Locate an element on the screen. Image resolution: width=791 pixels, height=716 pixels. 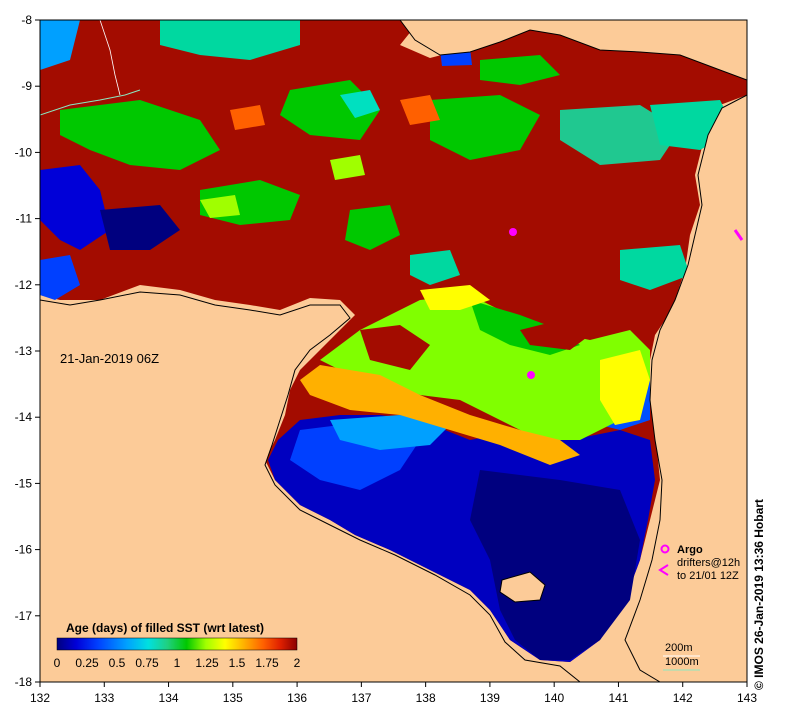
cape-york is located at coordinates (686, 388).